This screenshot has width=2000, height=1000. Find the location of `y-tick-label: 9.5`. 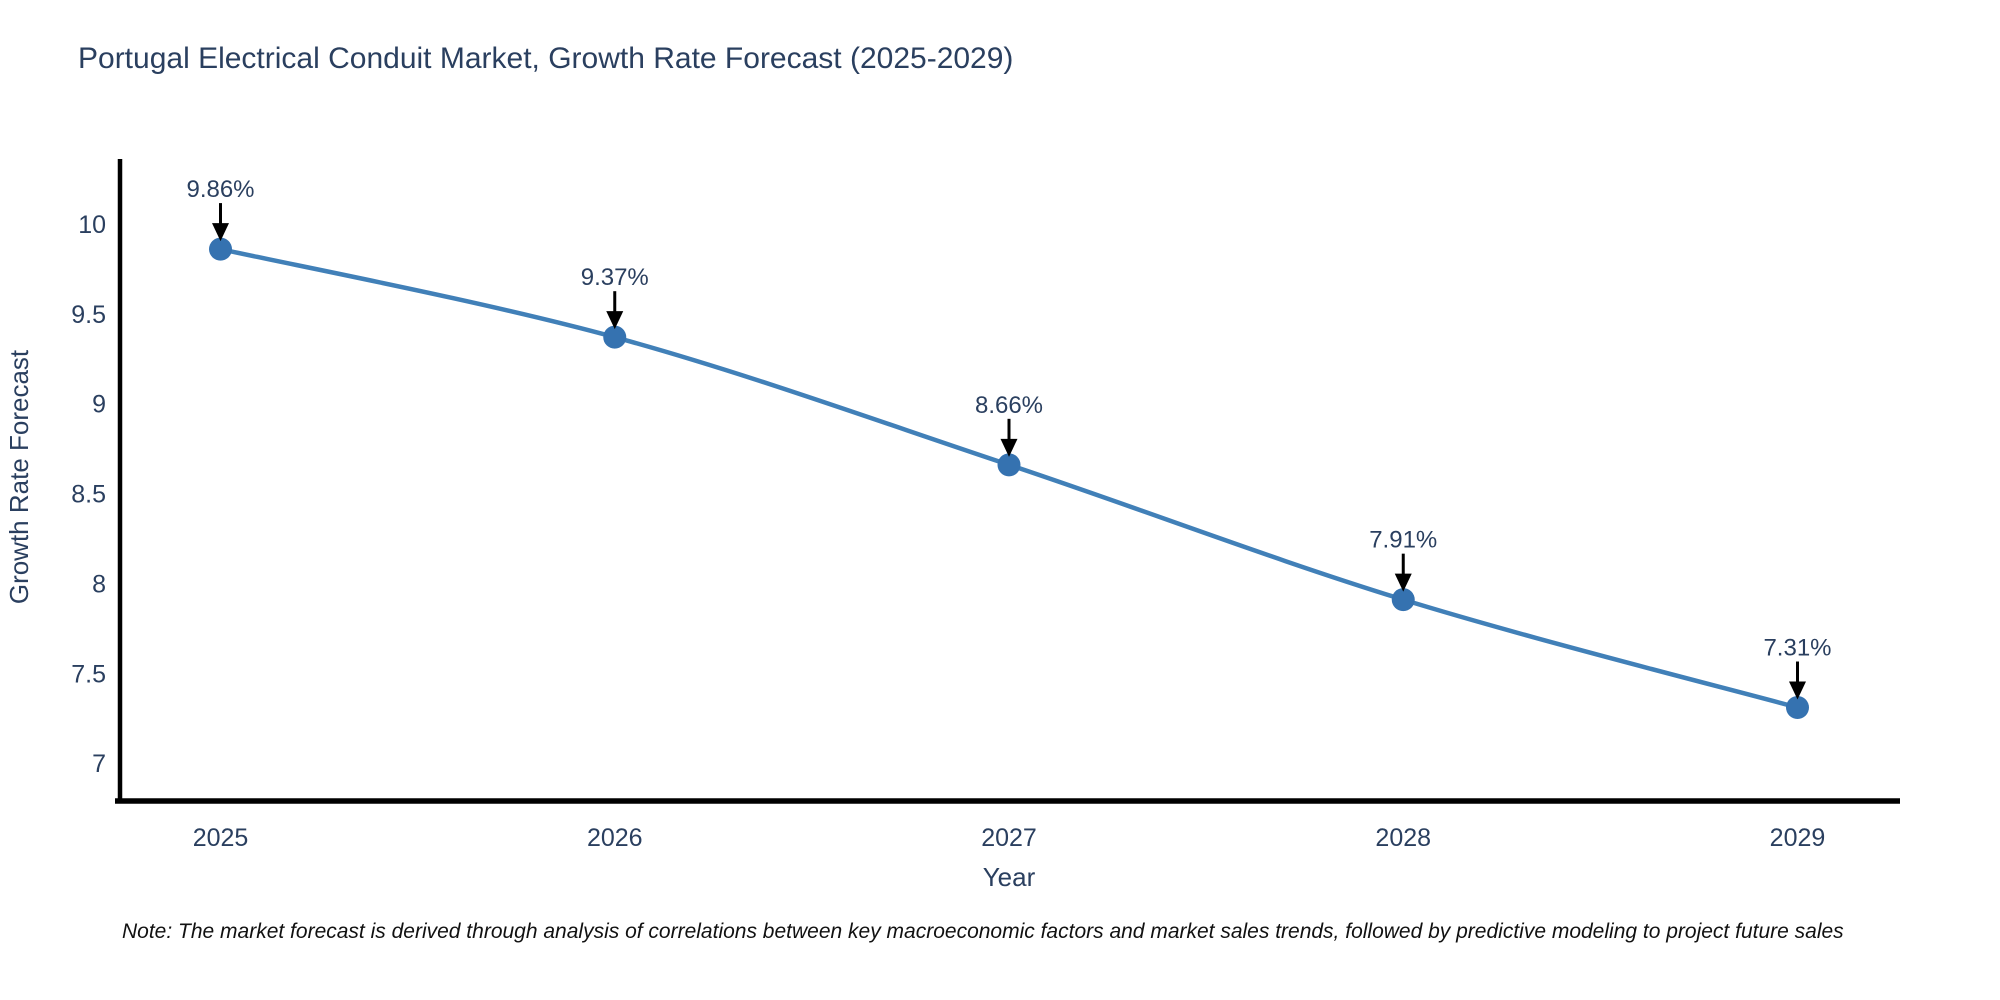

y-tick-label: 9.5 is located at coordinates (88, 315).